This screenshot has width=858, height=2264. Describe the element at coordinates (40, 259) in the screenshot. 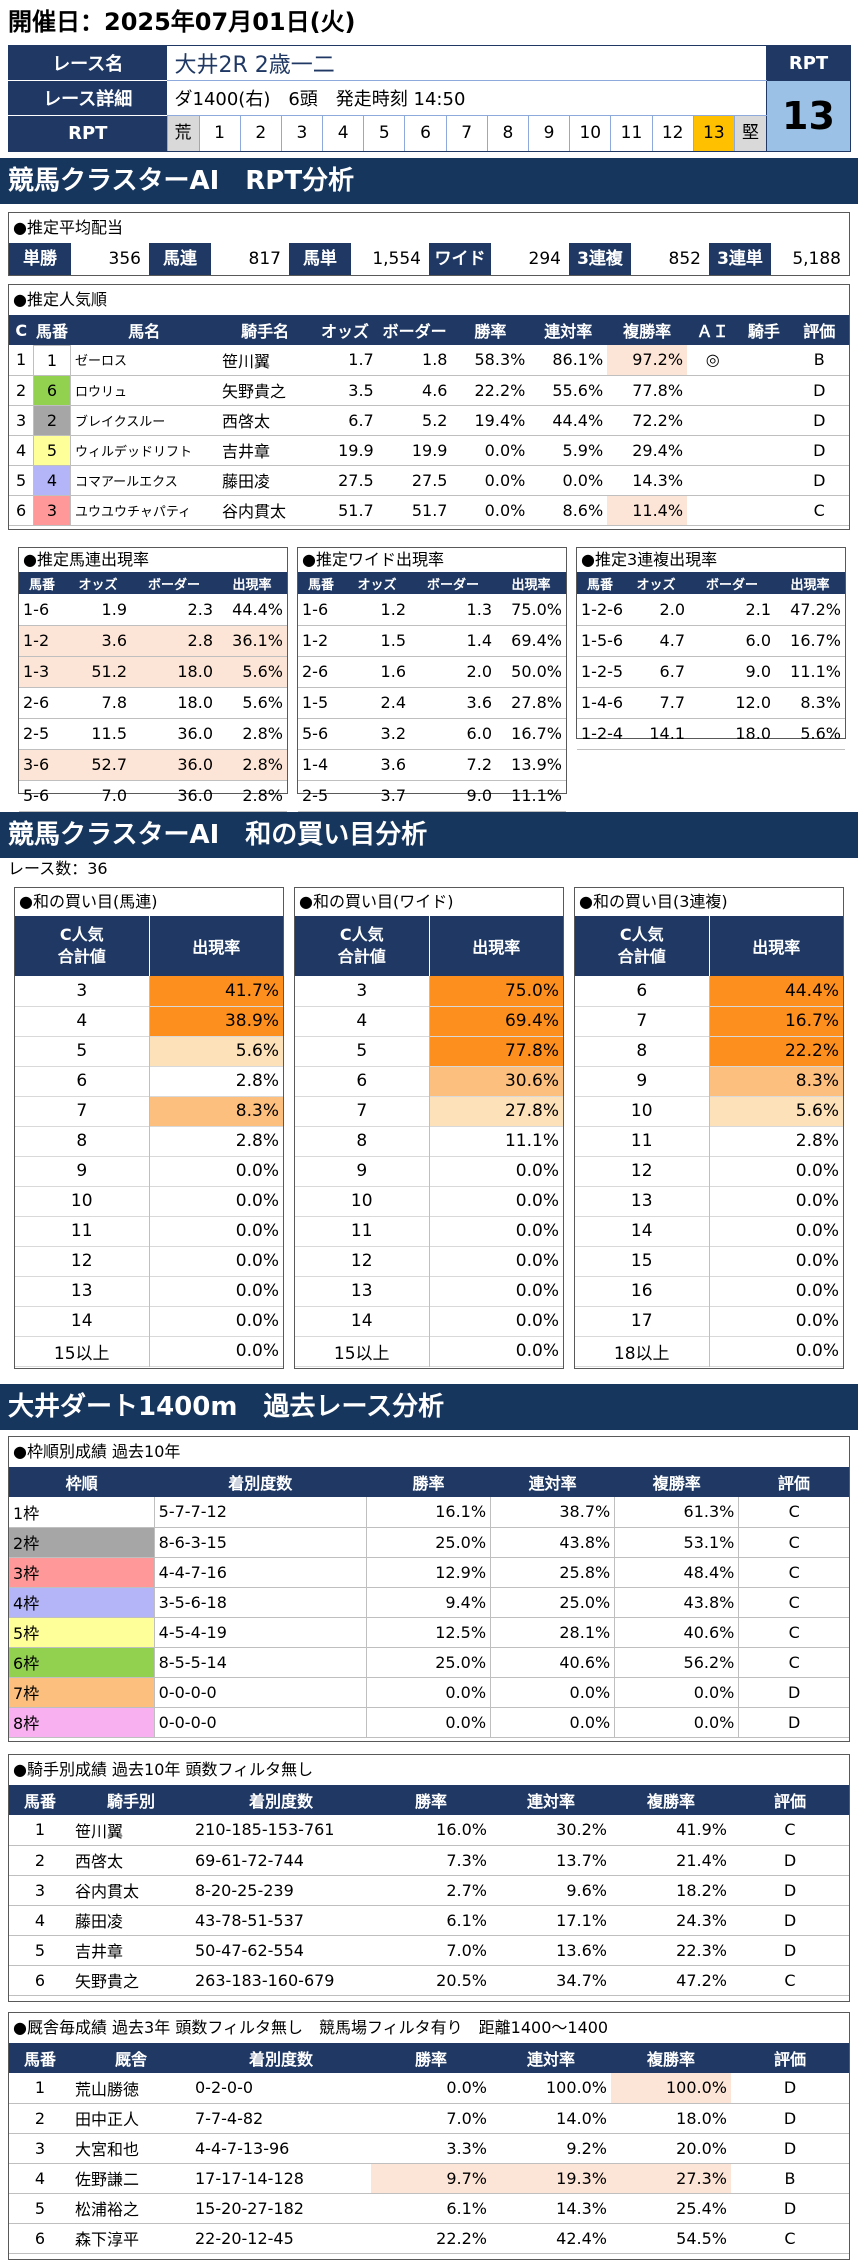

I see `payout-label: 単勝` at that location.